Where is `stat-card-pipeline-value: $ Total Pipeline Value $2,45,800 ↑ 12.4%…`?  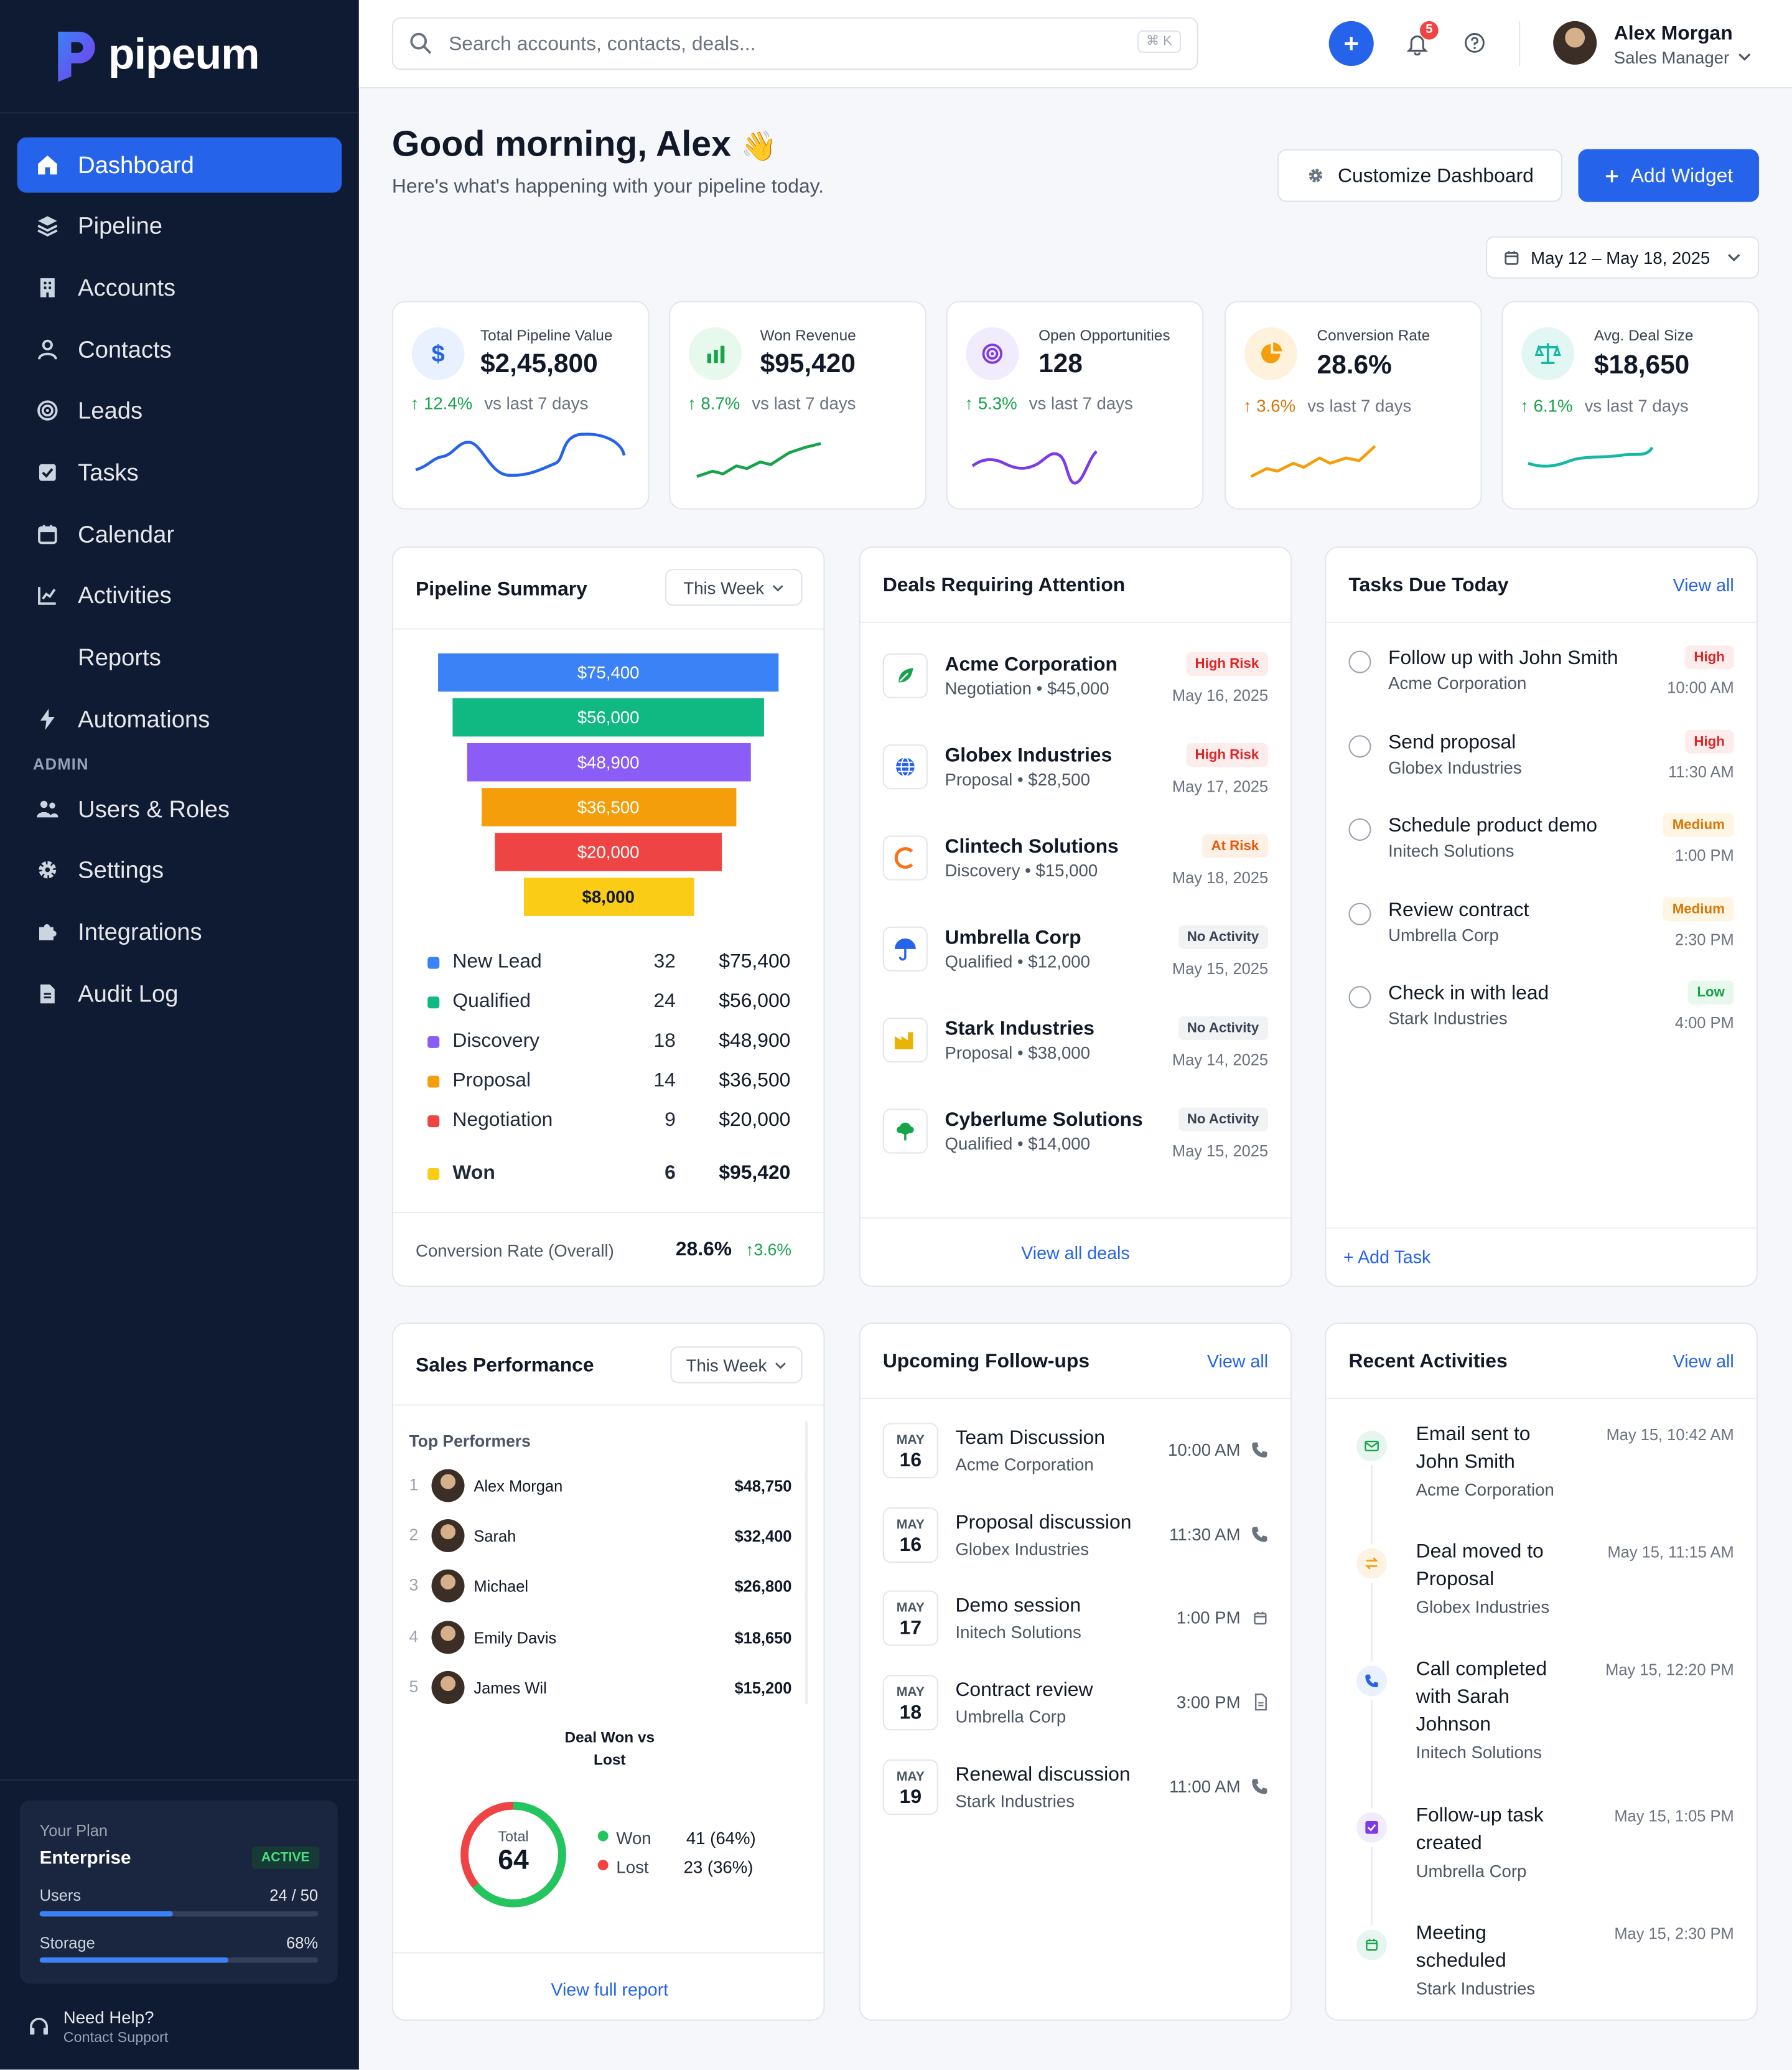
stat-card-pipeline-value: $ Total Pipeline Value $2,45,800 ↑ 12.4%… is located at coordinates (521, 406).